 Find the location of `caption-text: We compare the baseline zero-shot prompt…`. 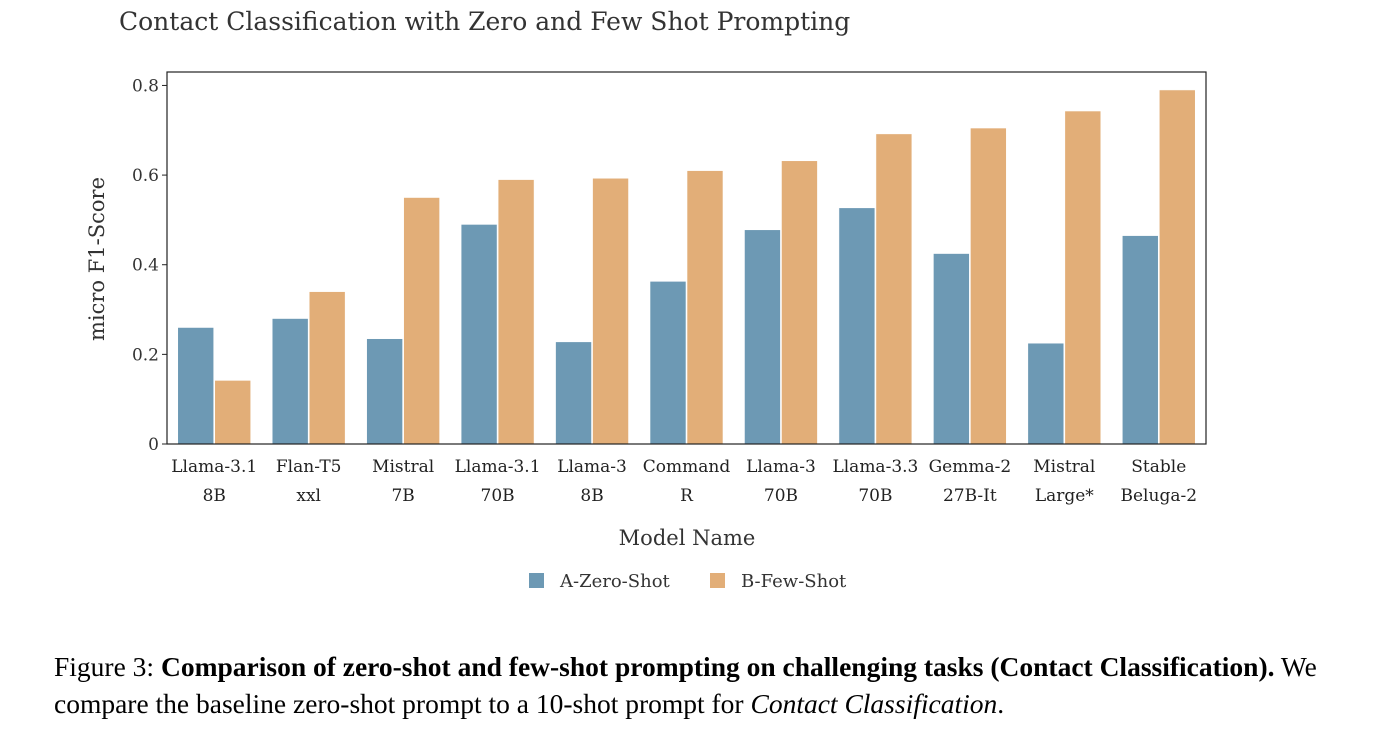

caption-text: We compare the baseline zero-shot prompt… is located at coordinates (685, 685).